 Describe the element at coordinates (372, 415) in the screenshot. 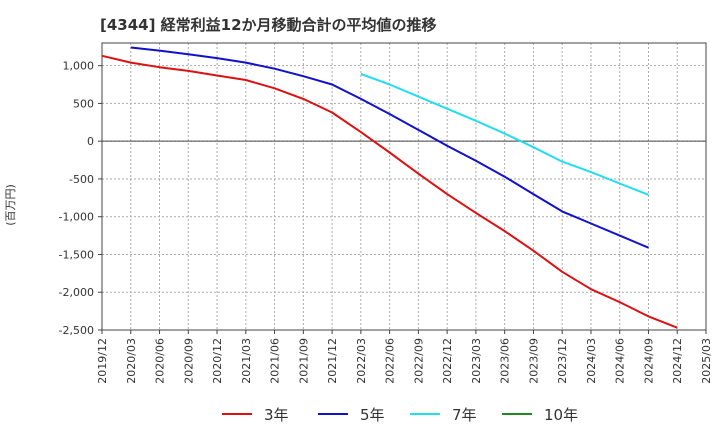

I see `legend-label: 5年` at that location.